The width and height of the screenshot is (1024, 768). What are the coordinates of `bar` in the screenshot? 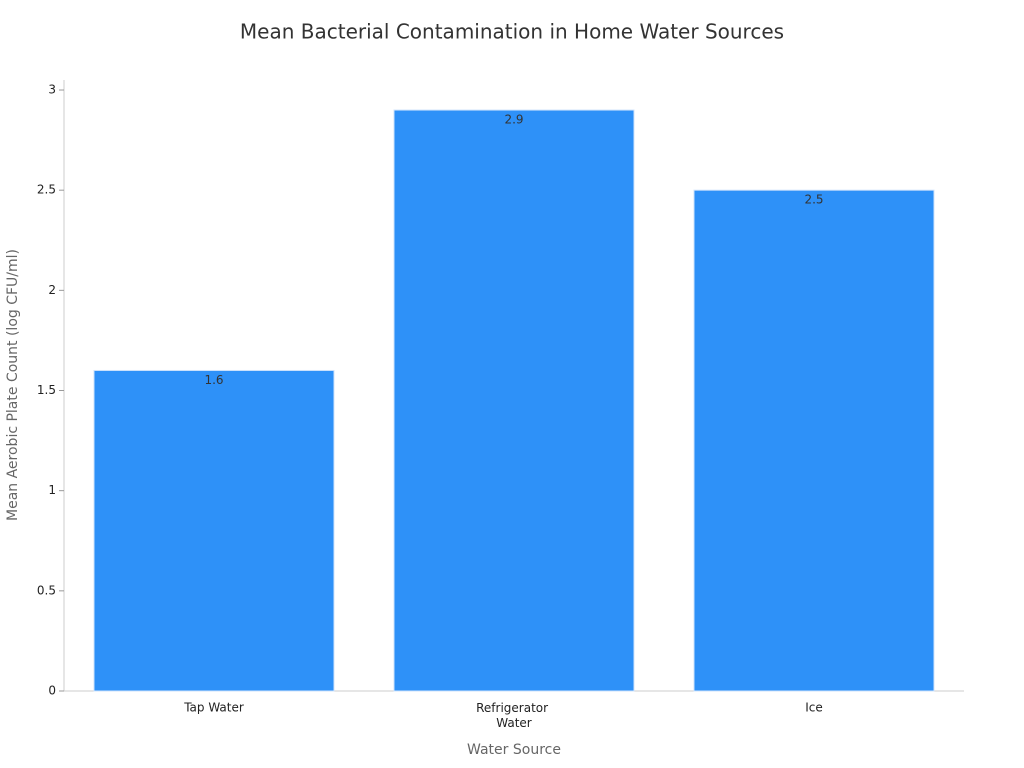 It's located at (214, 530).